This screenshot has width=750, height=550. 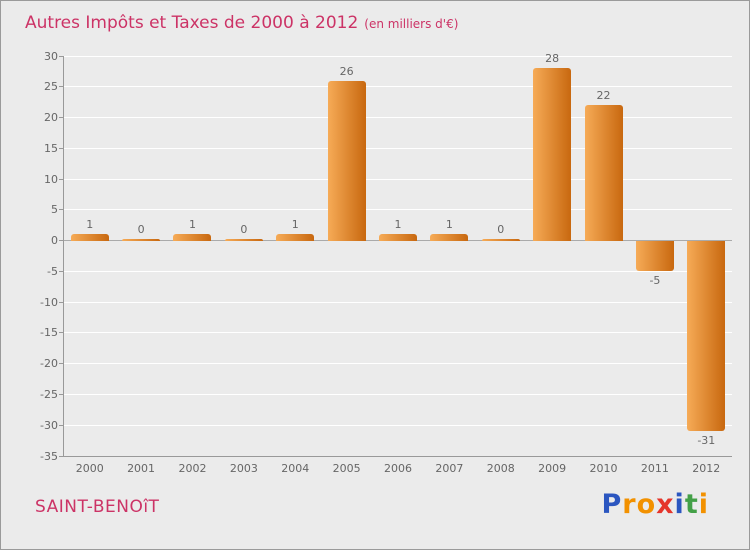 What do you see at coordinates (552, 59) in the screenshot?
I see `bar-value-label: 28` at bounding box center [552, 59].